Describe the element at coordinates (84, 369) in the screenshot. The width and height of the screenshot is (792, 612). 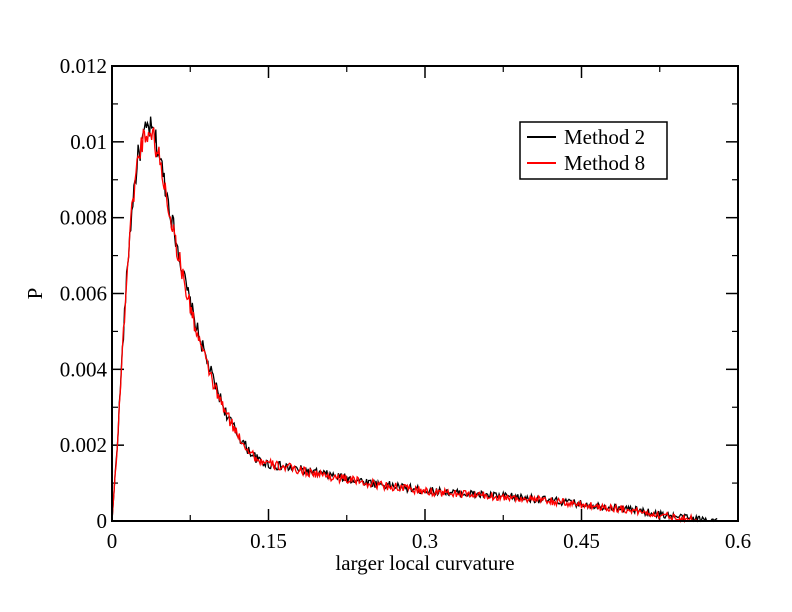
I see `y-tick-label: 0.004` at that location.